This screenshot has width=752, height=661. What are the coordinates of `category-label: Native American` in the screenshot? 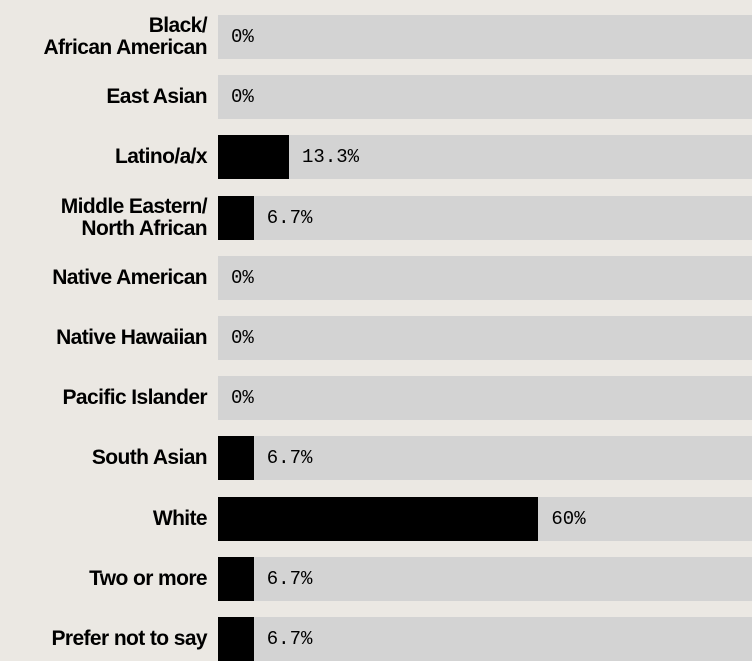 It's located at (103, 278).